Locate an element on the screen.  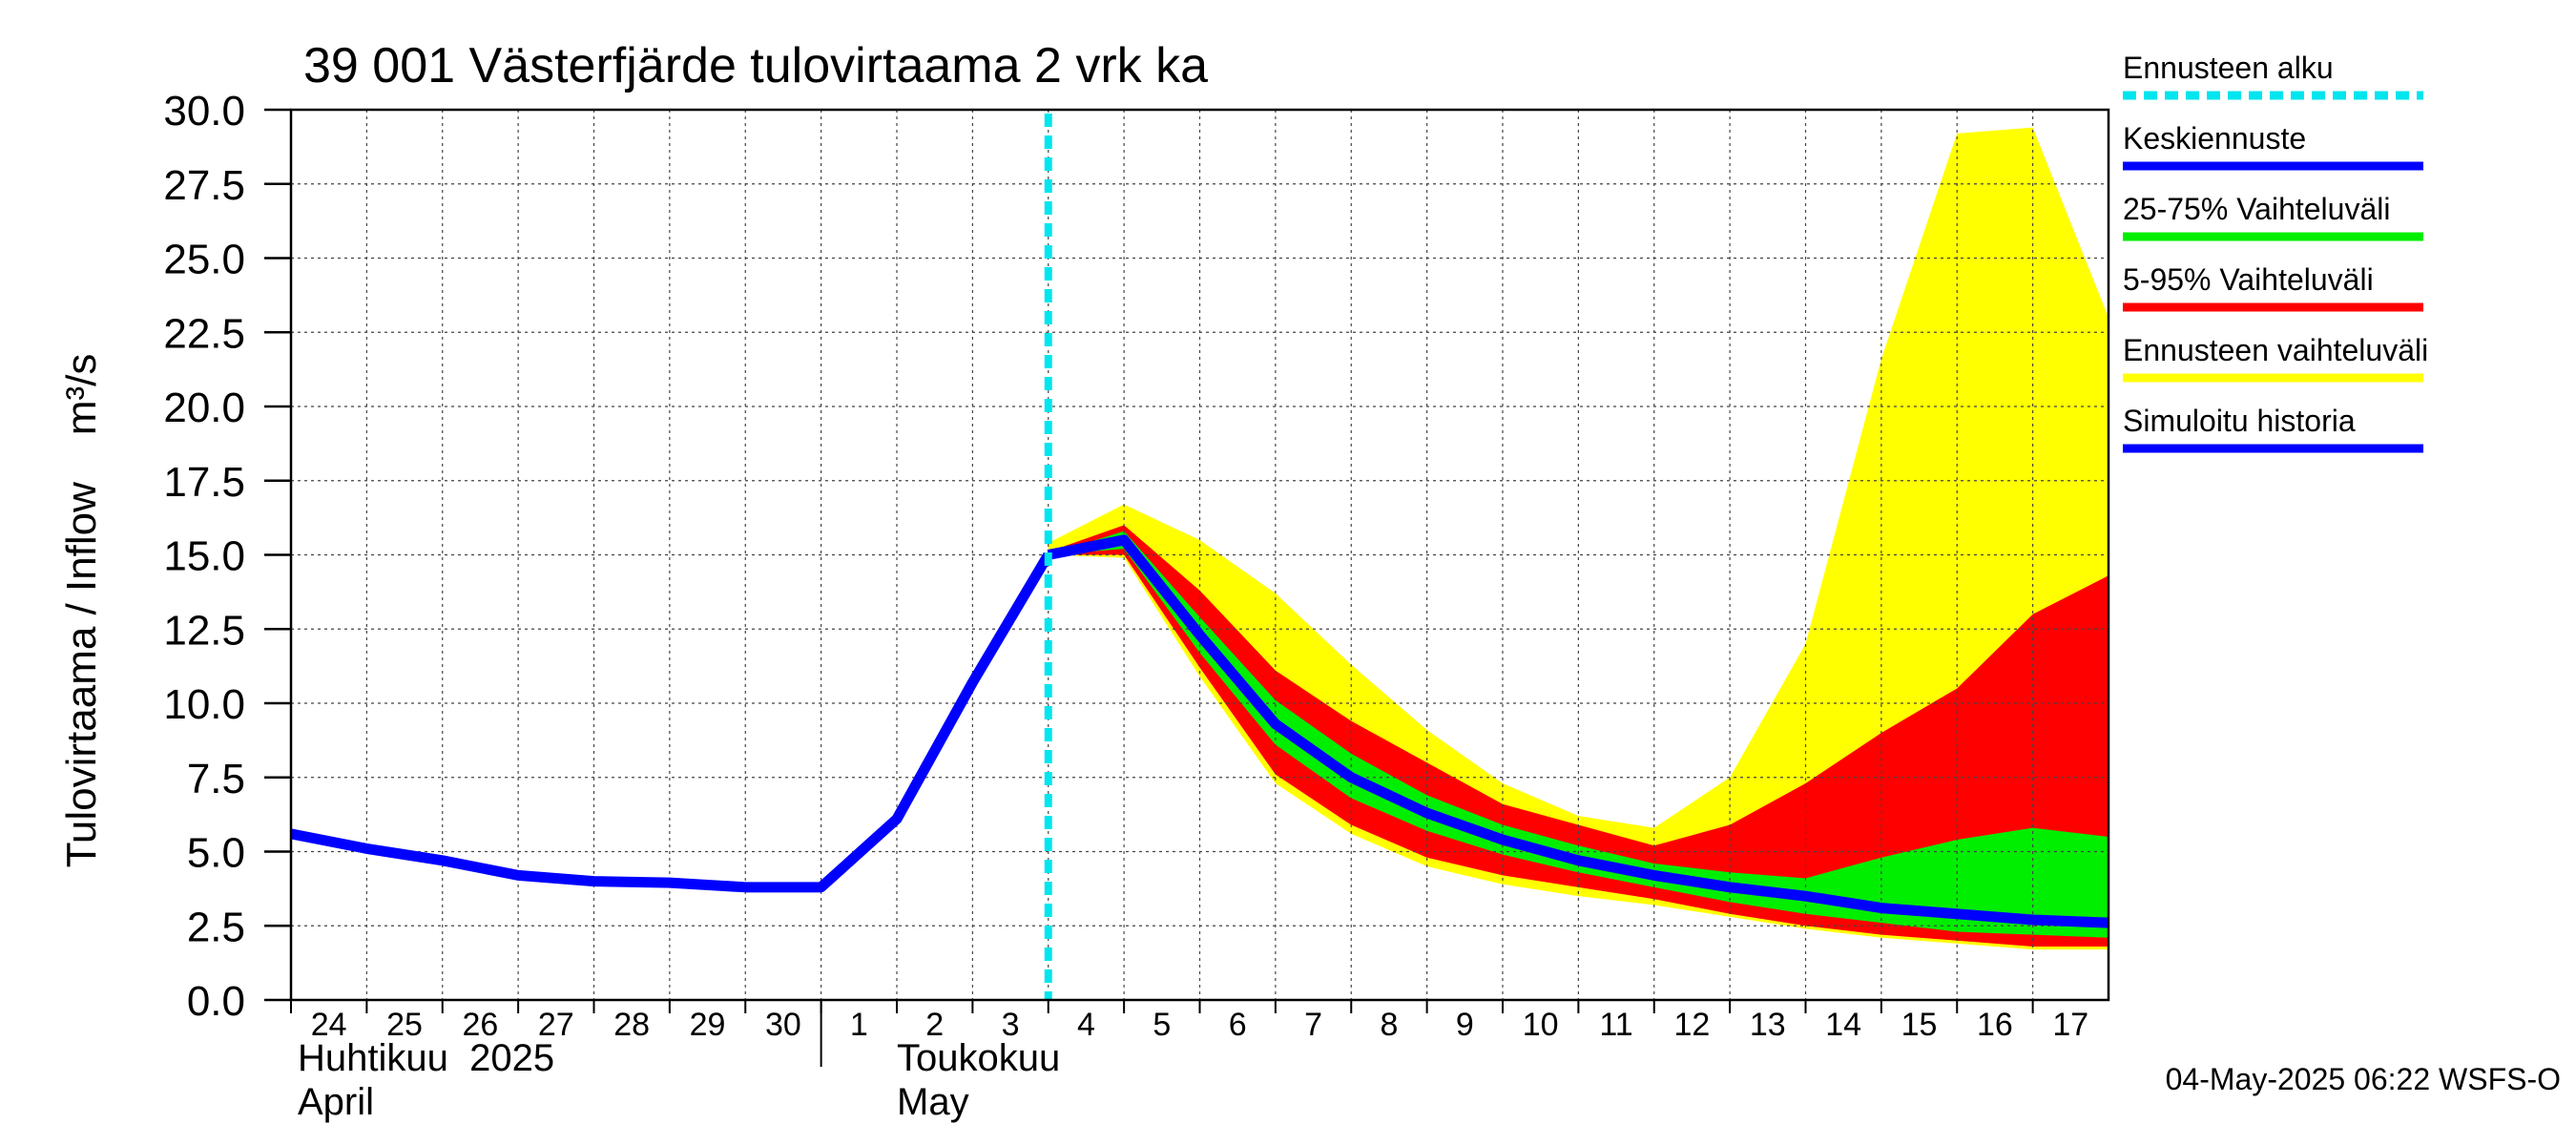
y-tick-label: 20.0 is located at coordinates (204, 408).